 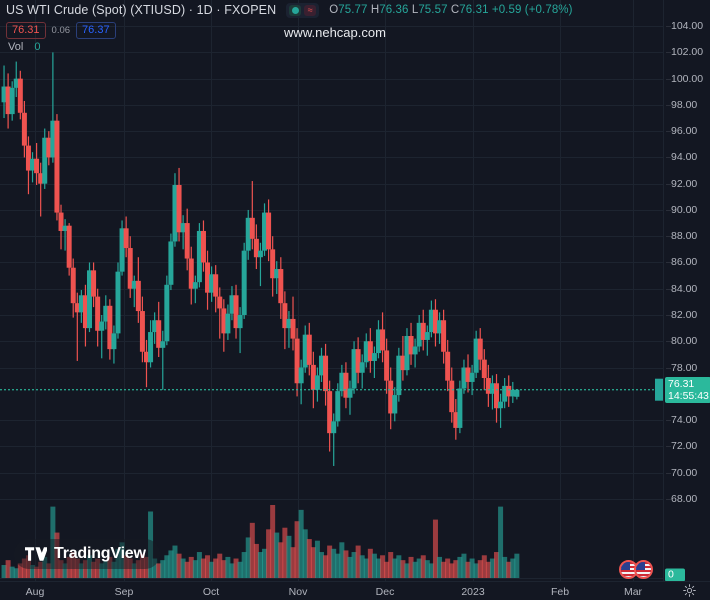 I want to click on time-tick-label: Sep, so click(x=124, y=592).